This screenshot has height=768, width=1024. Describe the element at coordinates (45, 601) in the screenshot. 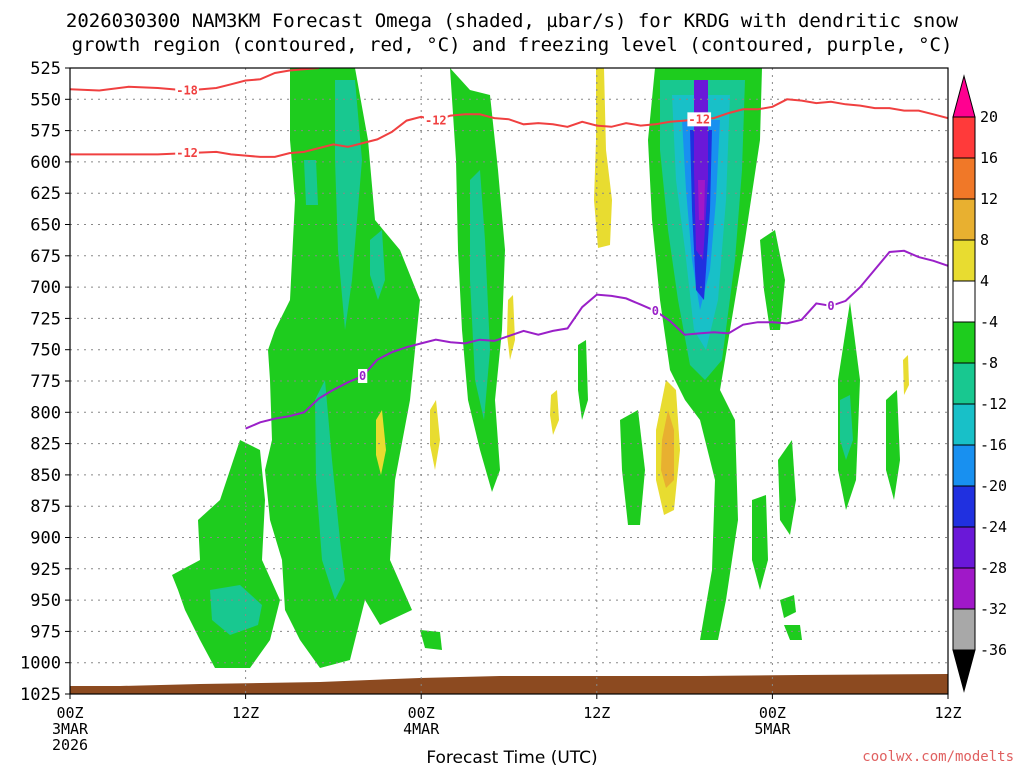

I see `y-tick-label: 950` at that location.